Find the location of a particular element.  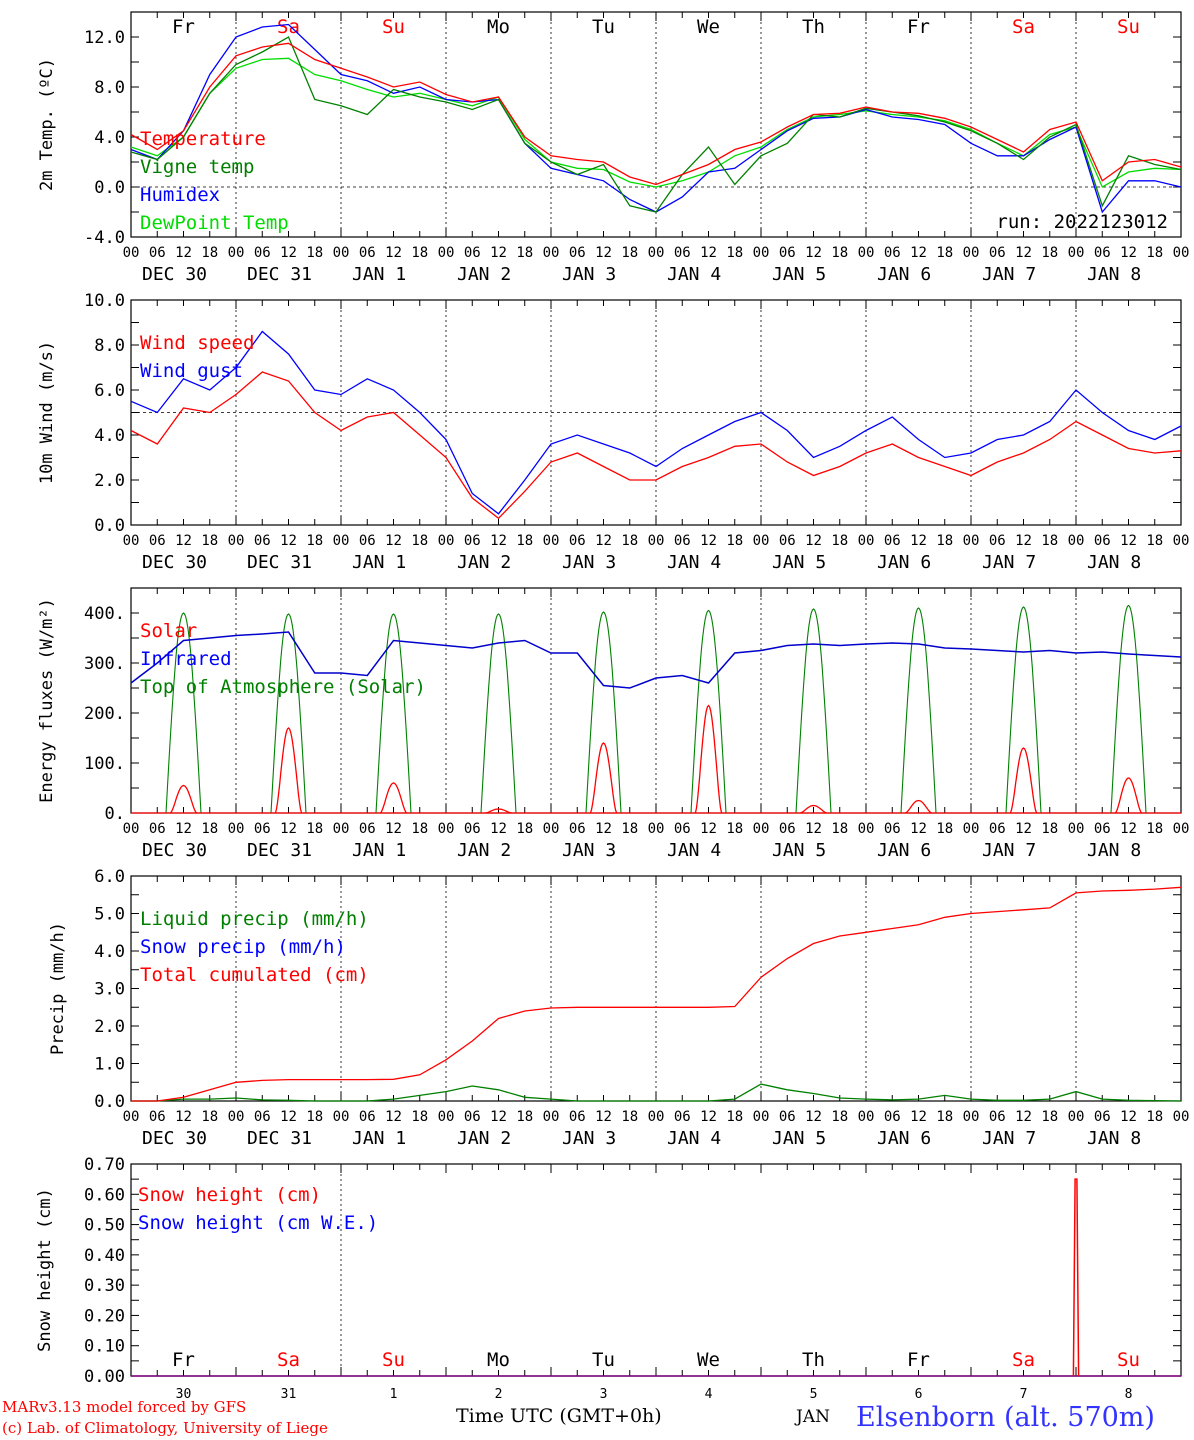

date-label: JAN 5 is located at coordinates (799, 562).